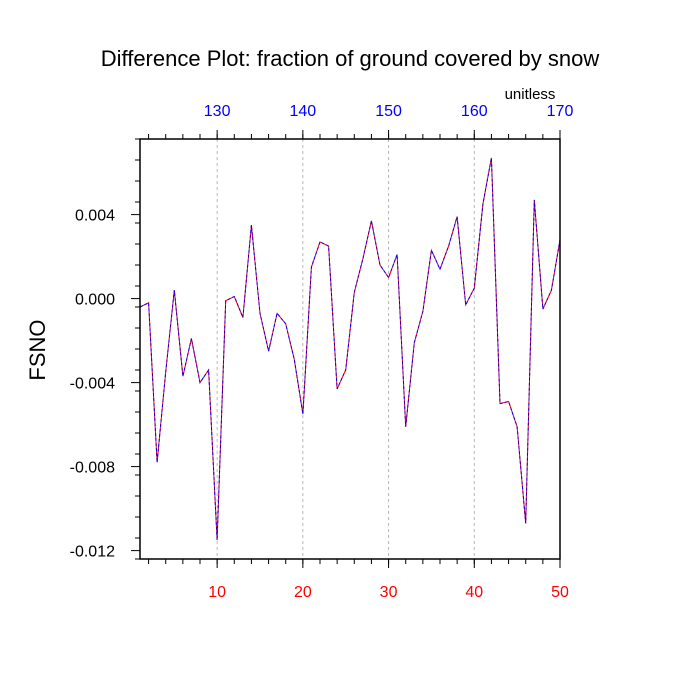 The height and width of the screenshot is (700, 700). What do you see at coordinates (388, 111) in the screenshot?
I see `x-top-tick-label: 150` at bounding box center [388, 111].